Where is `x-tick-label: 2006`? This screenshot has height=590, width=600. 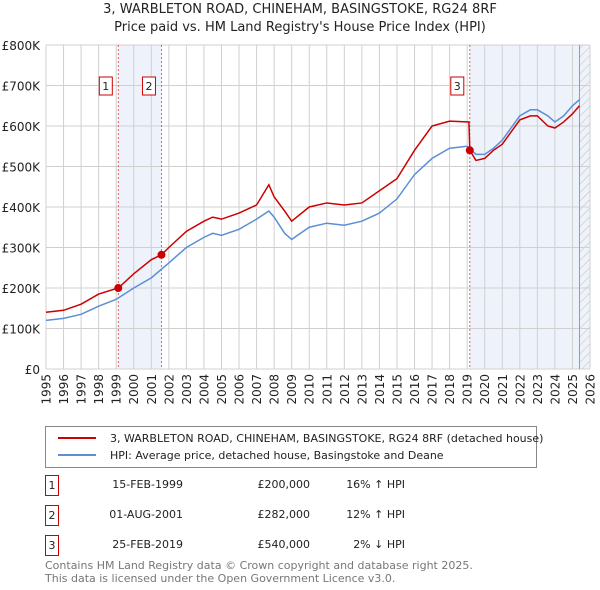 x-tick-label: 2006 is located at coordinates (240, 389).